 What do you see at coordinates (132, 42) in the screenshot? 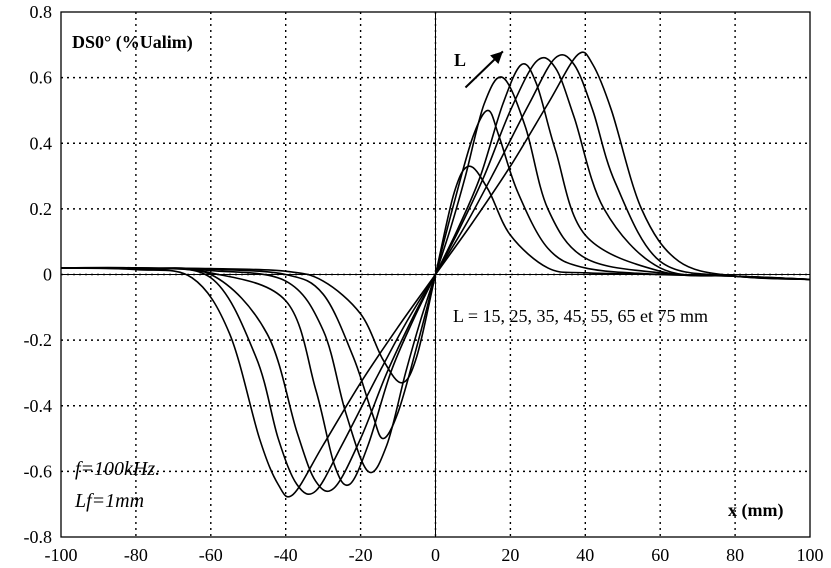
I see `chart-title: DS0° (%Ualim)` at bounding box center [132, 42].